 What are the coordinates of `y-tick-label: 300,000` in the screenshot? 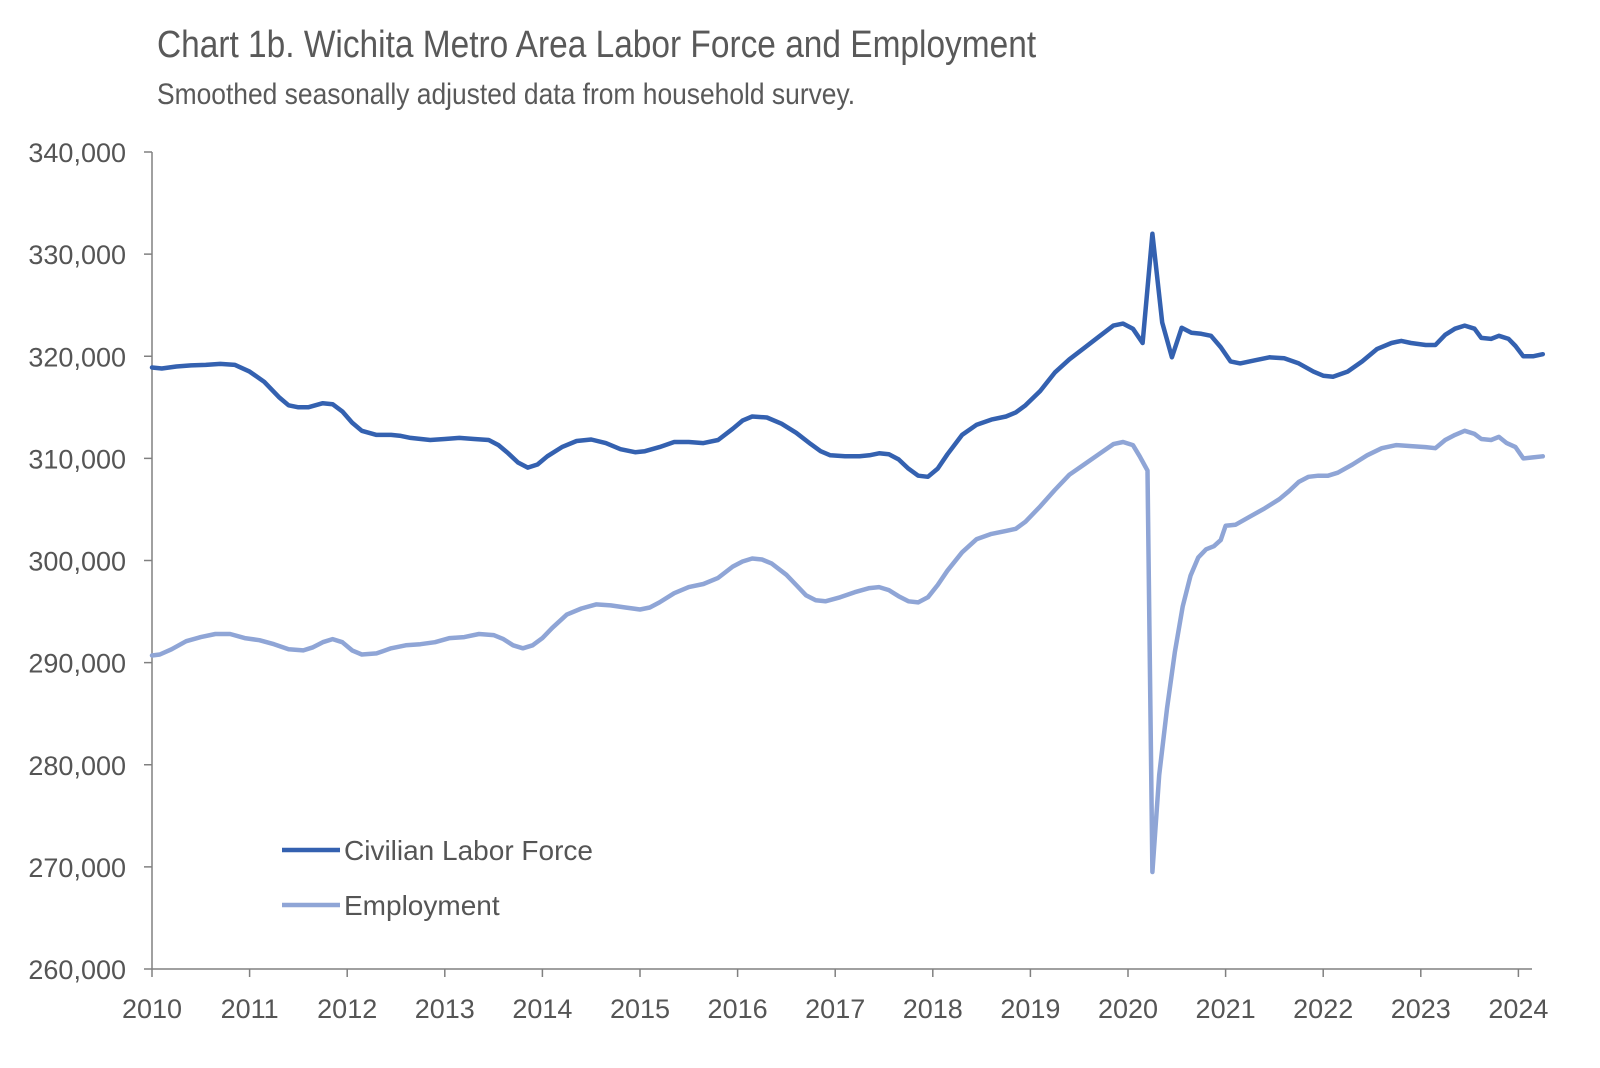 It's located at (77, 562).